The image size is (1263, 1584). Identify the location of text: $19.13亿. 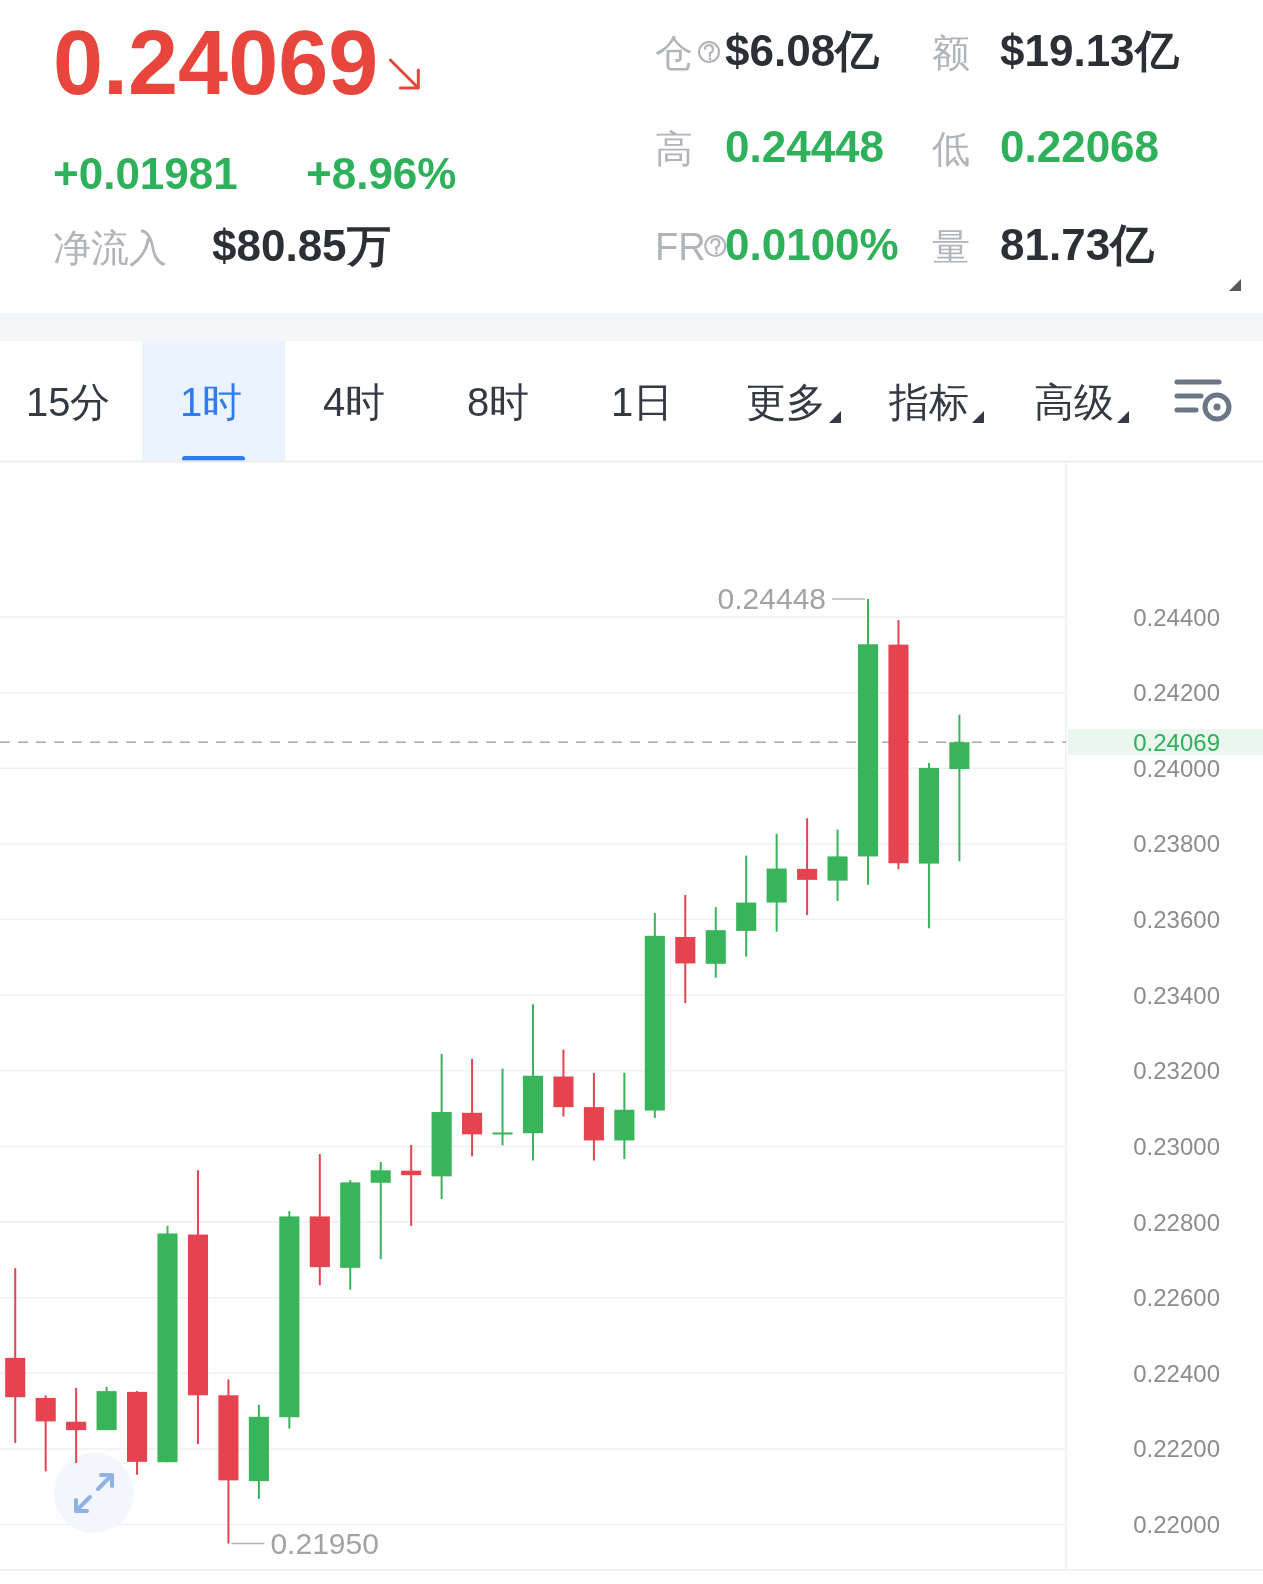
(1090, 50).